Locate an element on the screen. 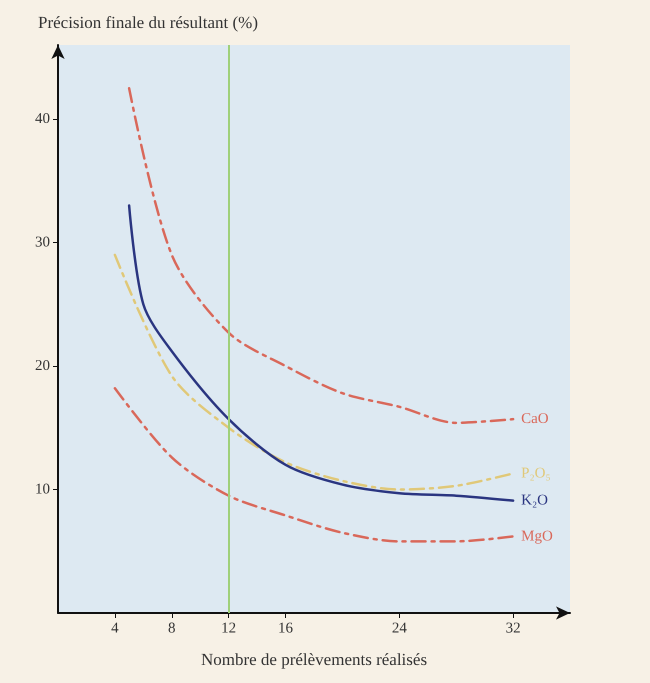  y-axis-title: Précision finale du résultant (%) is located at coordinates (148, 22).